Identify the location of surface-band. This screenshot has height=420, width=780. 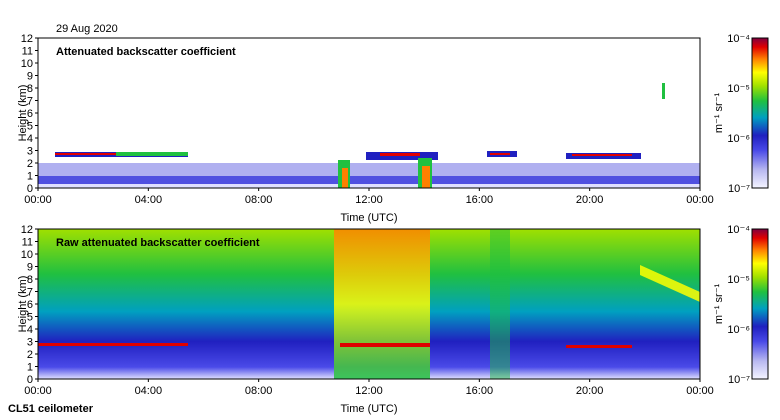
(369, 186).